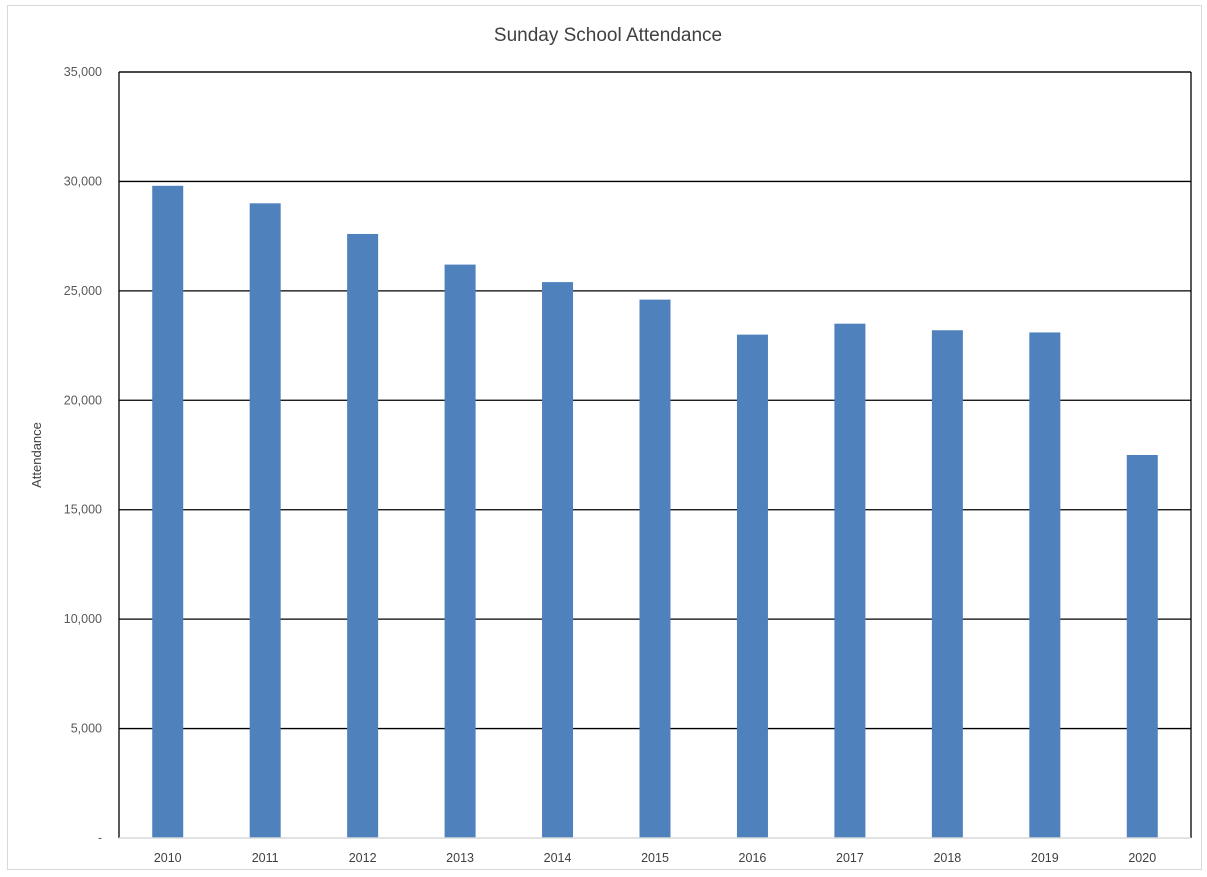 Image resolution: width=1207 pixels, height=877 pixels. I want to click on y-axis-label: Attendance, so click(36, 455).